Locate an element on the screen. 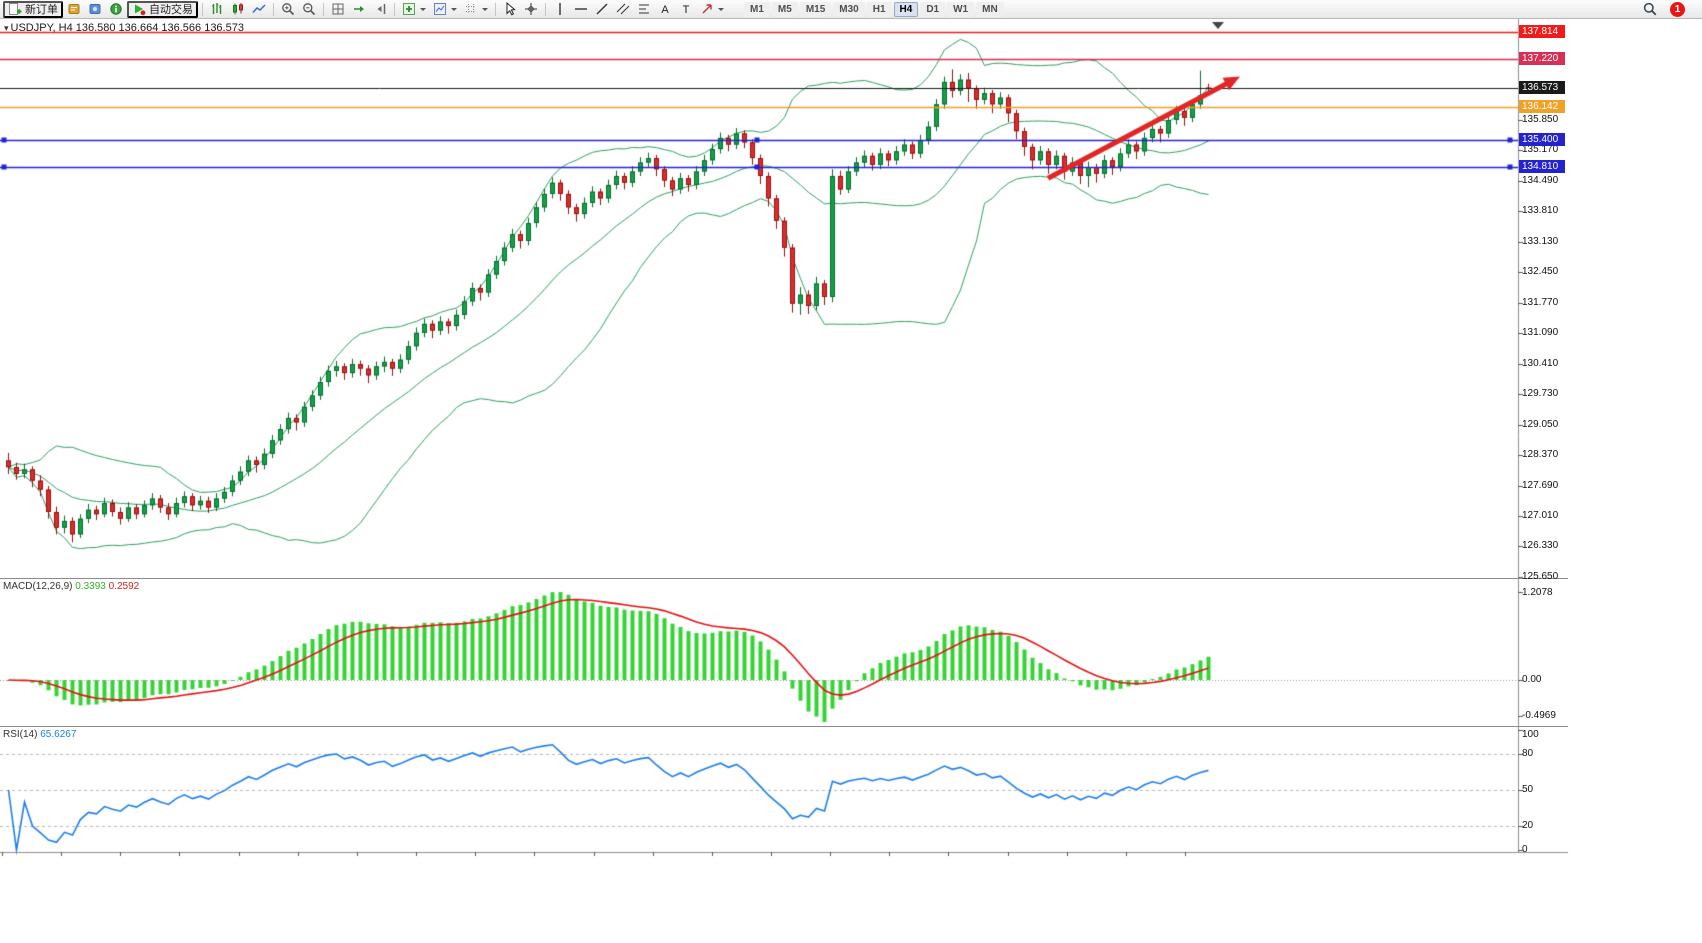 This screenshot has height=943, width=1702. add-indicator-button is located at coordinates (414, 9).